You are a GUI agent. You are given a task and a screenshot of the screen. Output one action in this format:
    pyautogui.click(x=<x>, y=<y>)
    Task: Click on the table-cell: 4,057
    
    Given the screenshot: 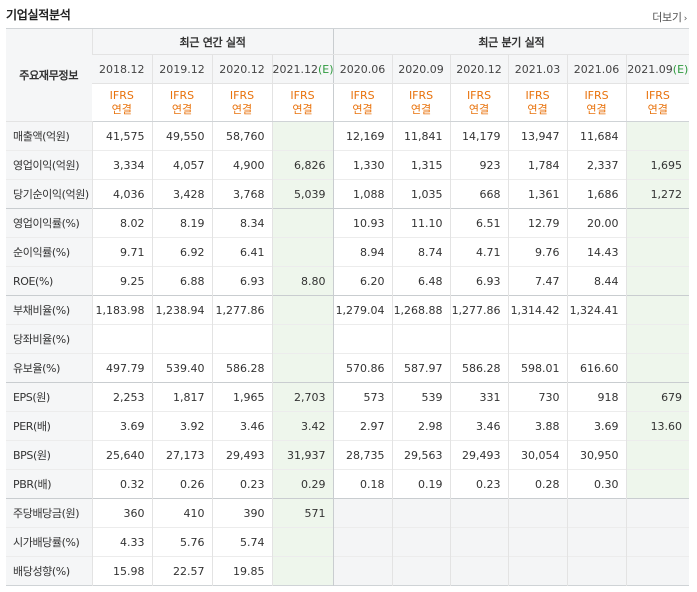 What is the action you would take?
    pyautogui.click(x=181, y=165)
    